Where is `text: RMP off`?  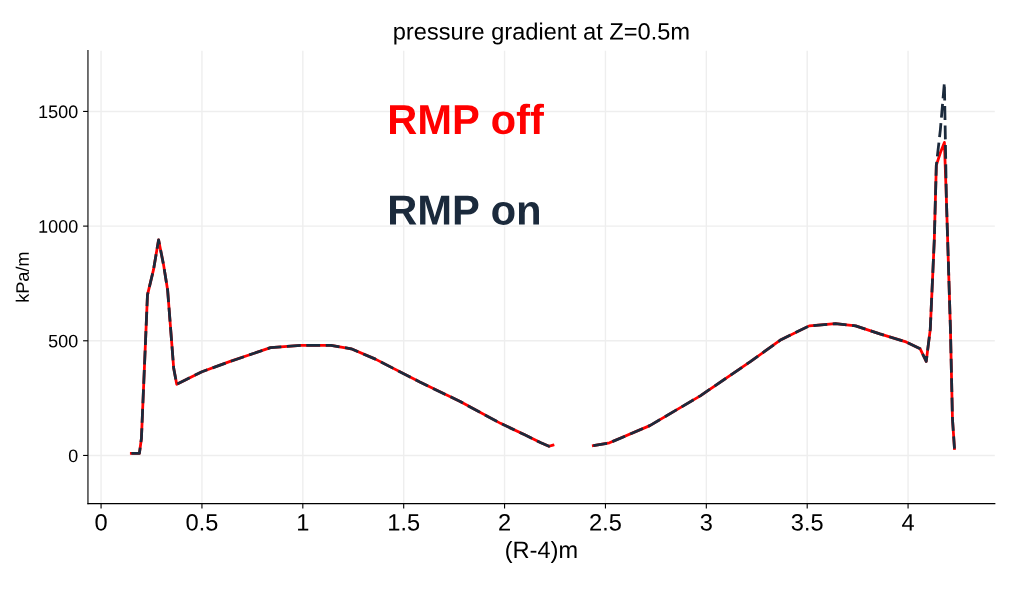
text: RMP off is located at coordinates (467, 119).